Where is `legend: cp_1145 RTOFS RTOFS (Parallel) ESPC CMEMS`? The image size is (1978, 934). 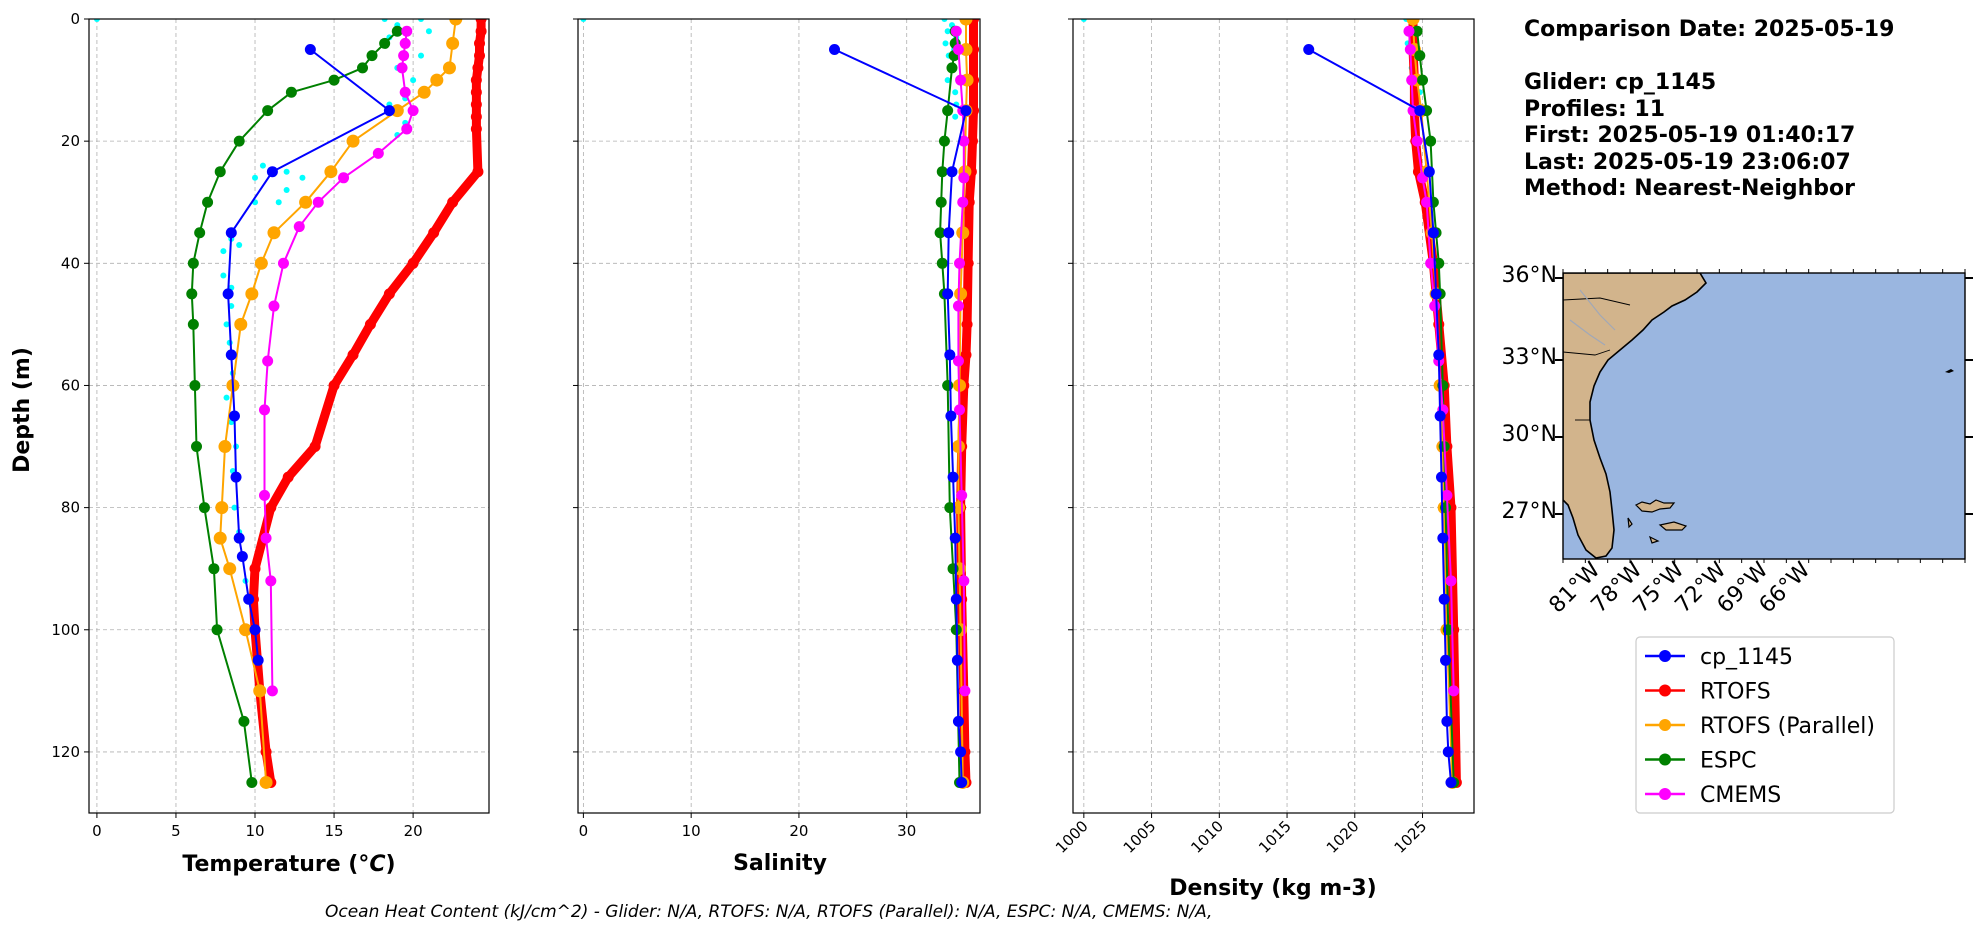
legend: cp_1145 RTOFS RTOFS (Parallel) ESPC CMEMS is located at coordinates (1765, 725).